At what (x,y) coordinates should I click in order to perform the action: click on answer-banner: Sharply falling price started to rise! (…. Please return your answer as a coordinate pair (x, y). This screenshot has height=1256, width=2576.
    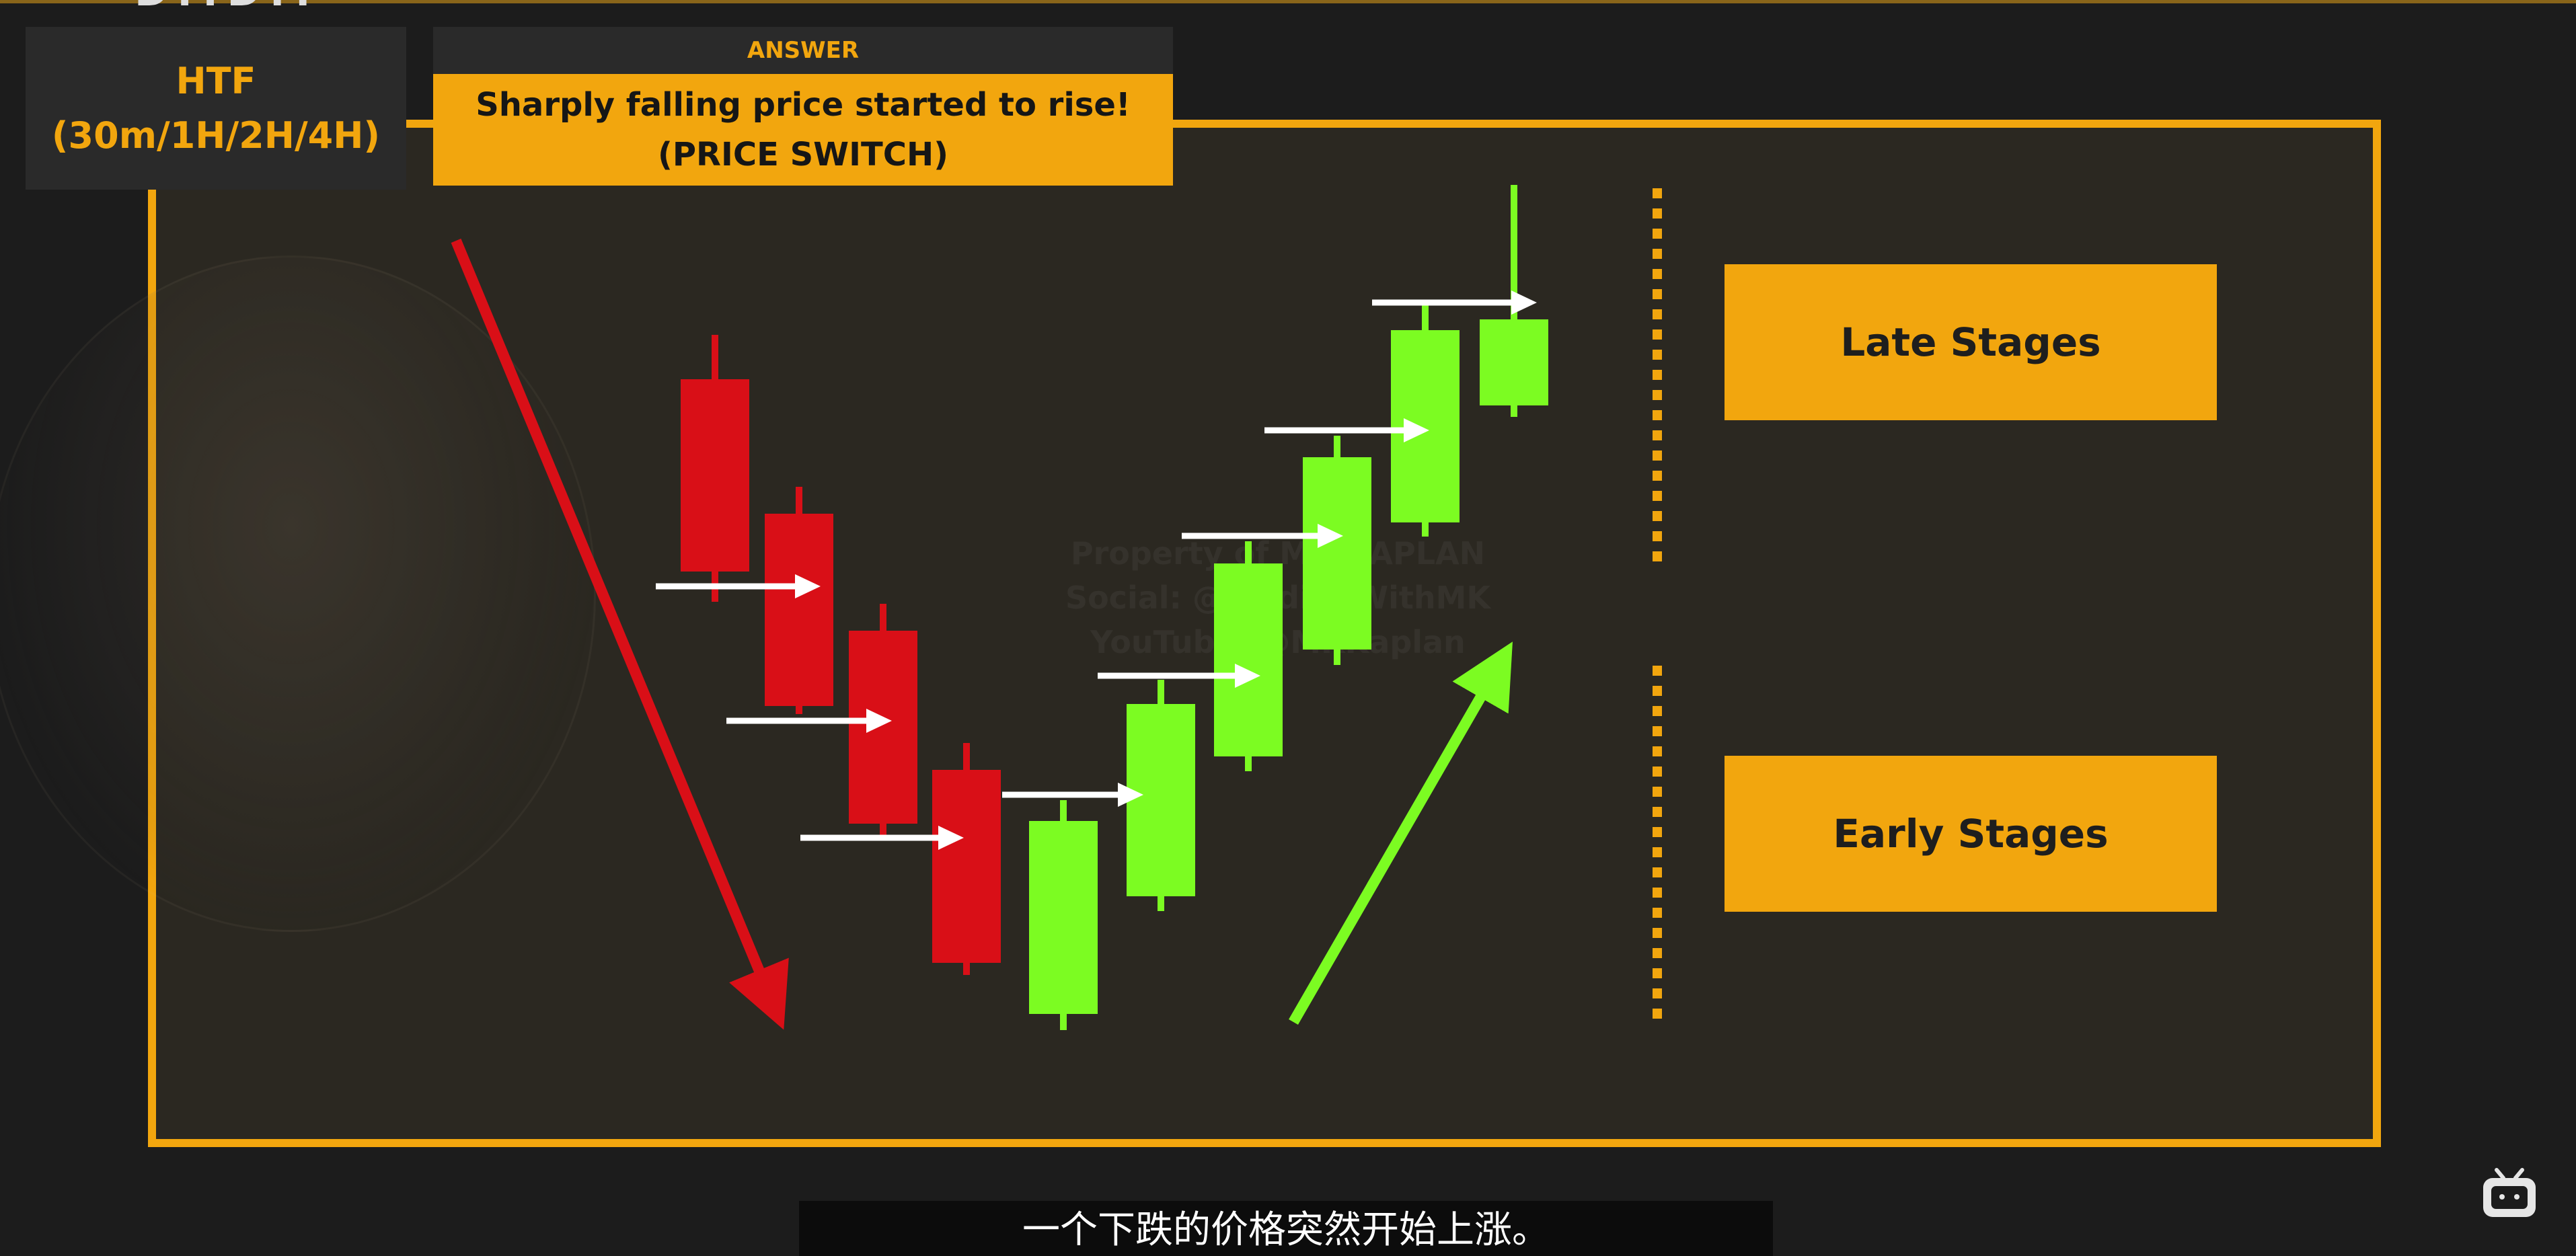
    Looking at the image, I should click on (803, 130).